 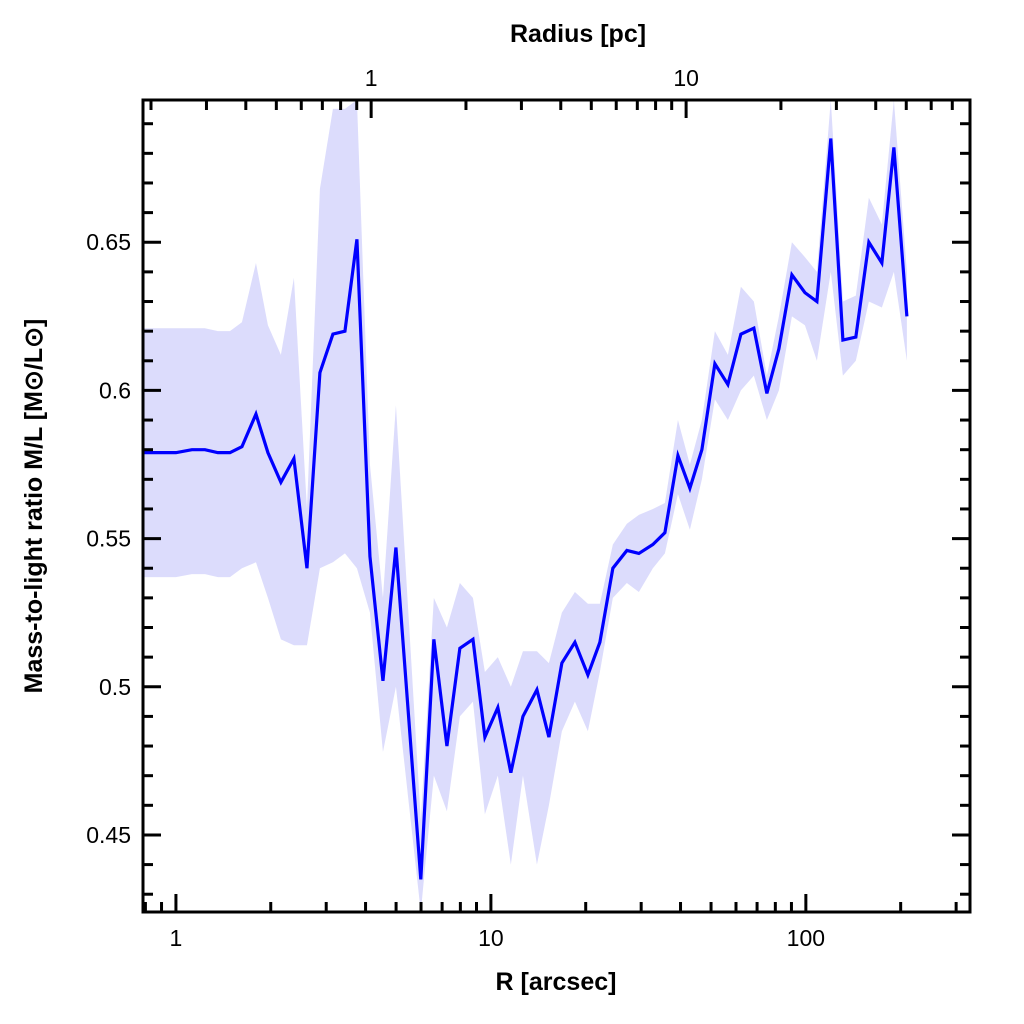 What do you see at coordinates (806, 938) in the screenshot?
I see `x-tick-label: 100` at bounding box center [806, 938].